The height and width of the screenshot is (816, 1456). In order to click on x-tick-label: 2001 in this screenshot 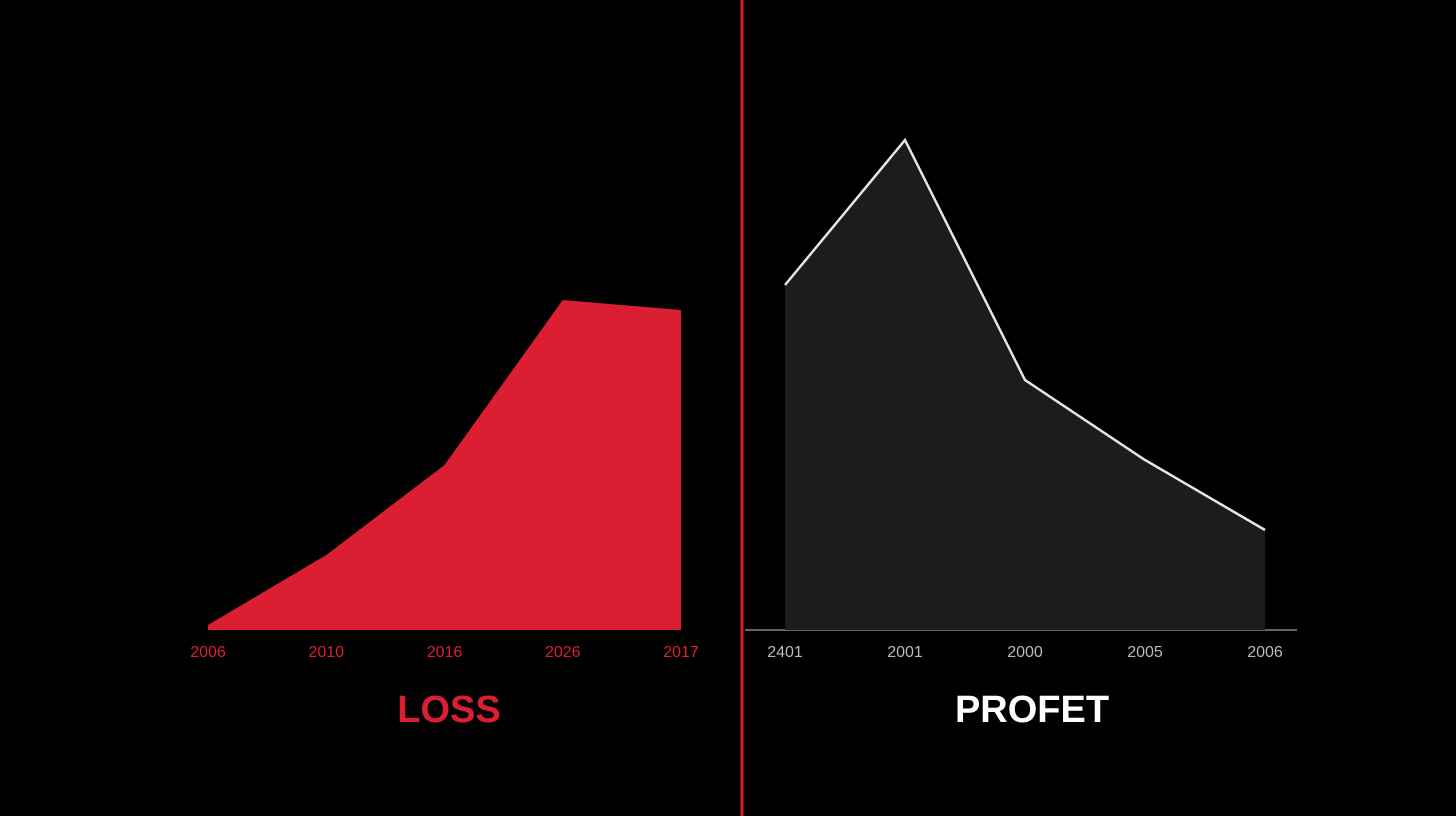, I will do `click(905, 652)`.